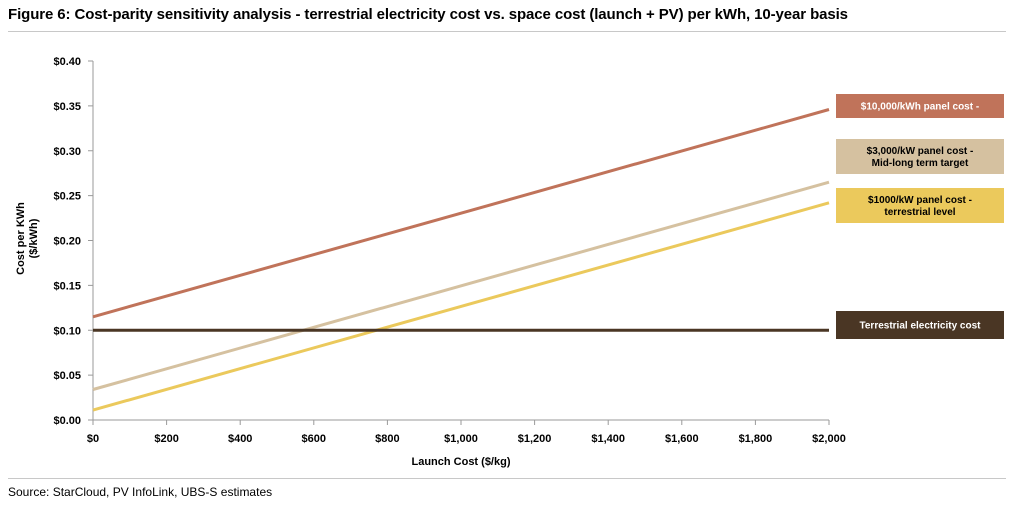 Image resolution: width=1024 pixels, height=511 pixels. I want to click on y-tick-label: $0.15, so click(67, 286).